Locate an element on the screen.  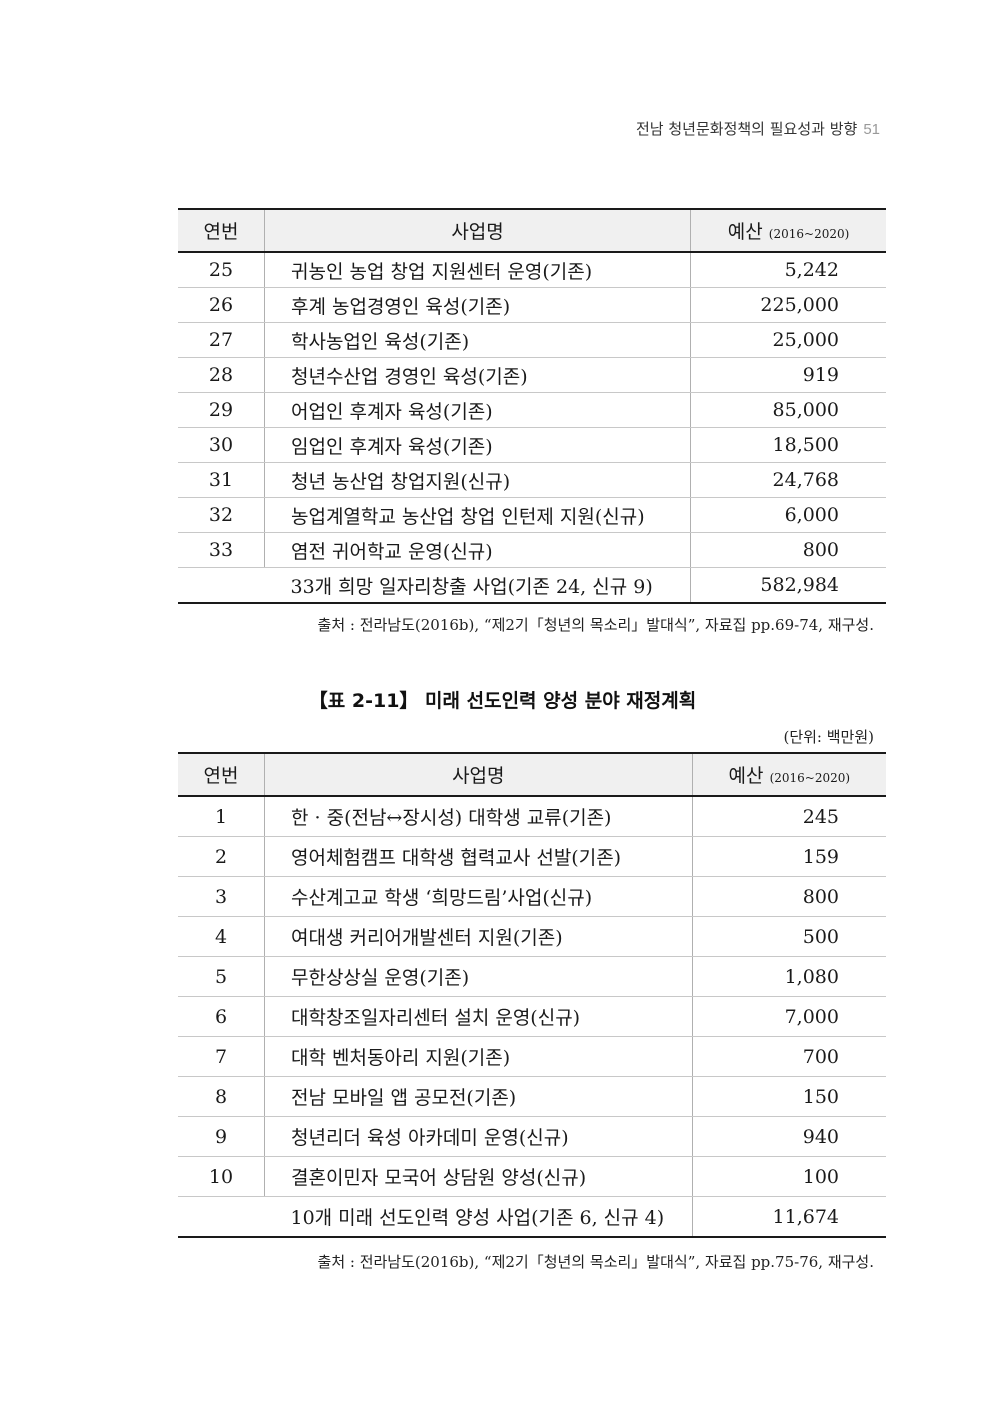
row-budget: 919 is located at coordinates (788, 375).